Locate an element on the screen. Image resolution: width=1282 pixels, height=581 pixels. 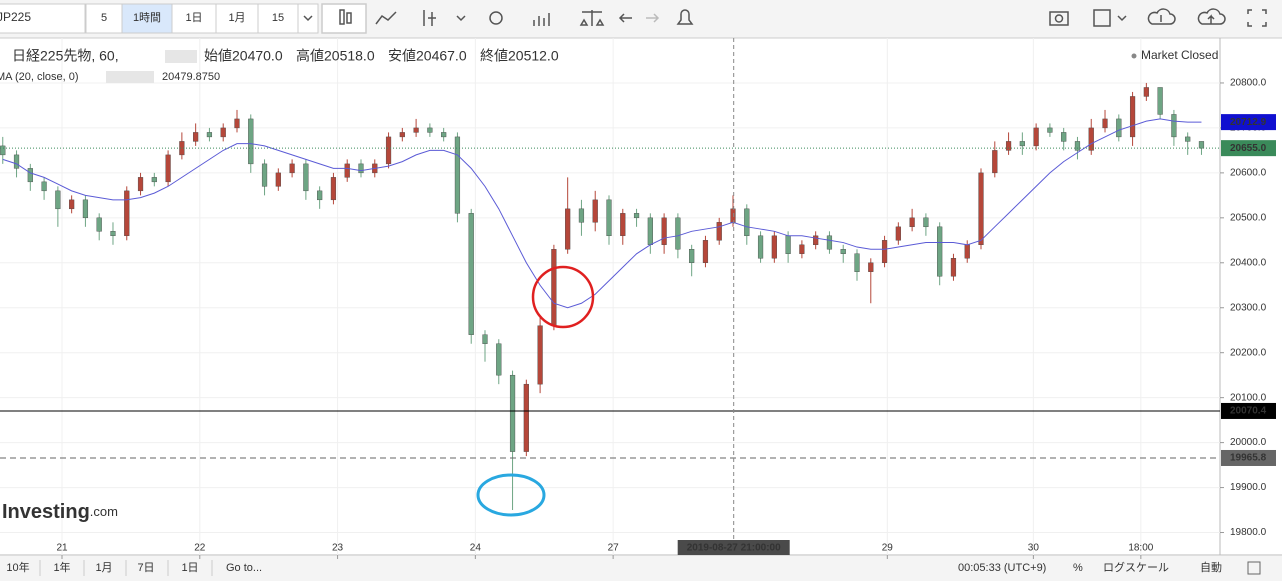
ohlc-name: 安値 is located at coordinates (402, 56).